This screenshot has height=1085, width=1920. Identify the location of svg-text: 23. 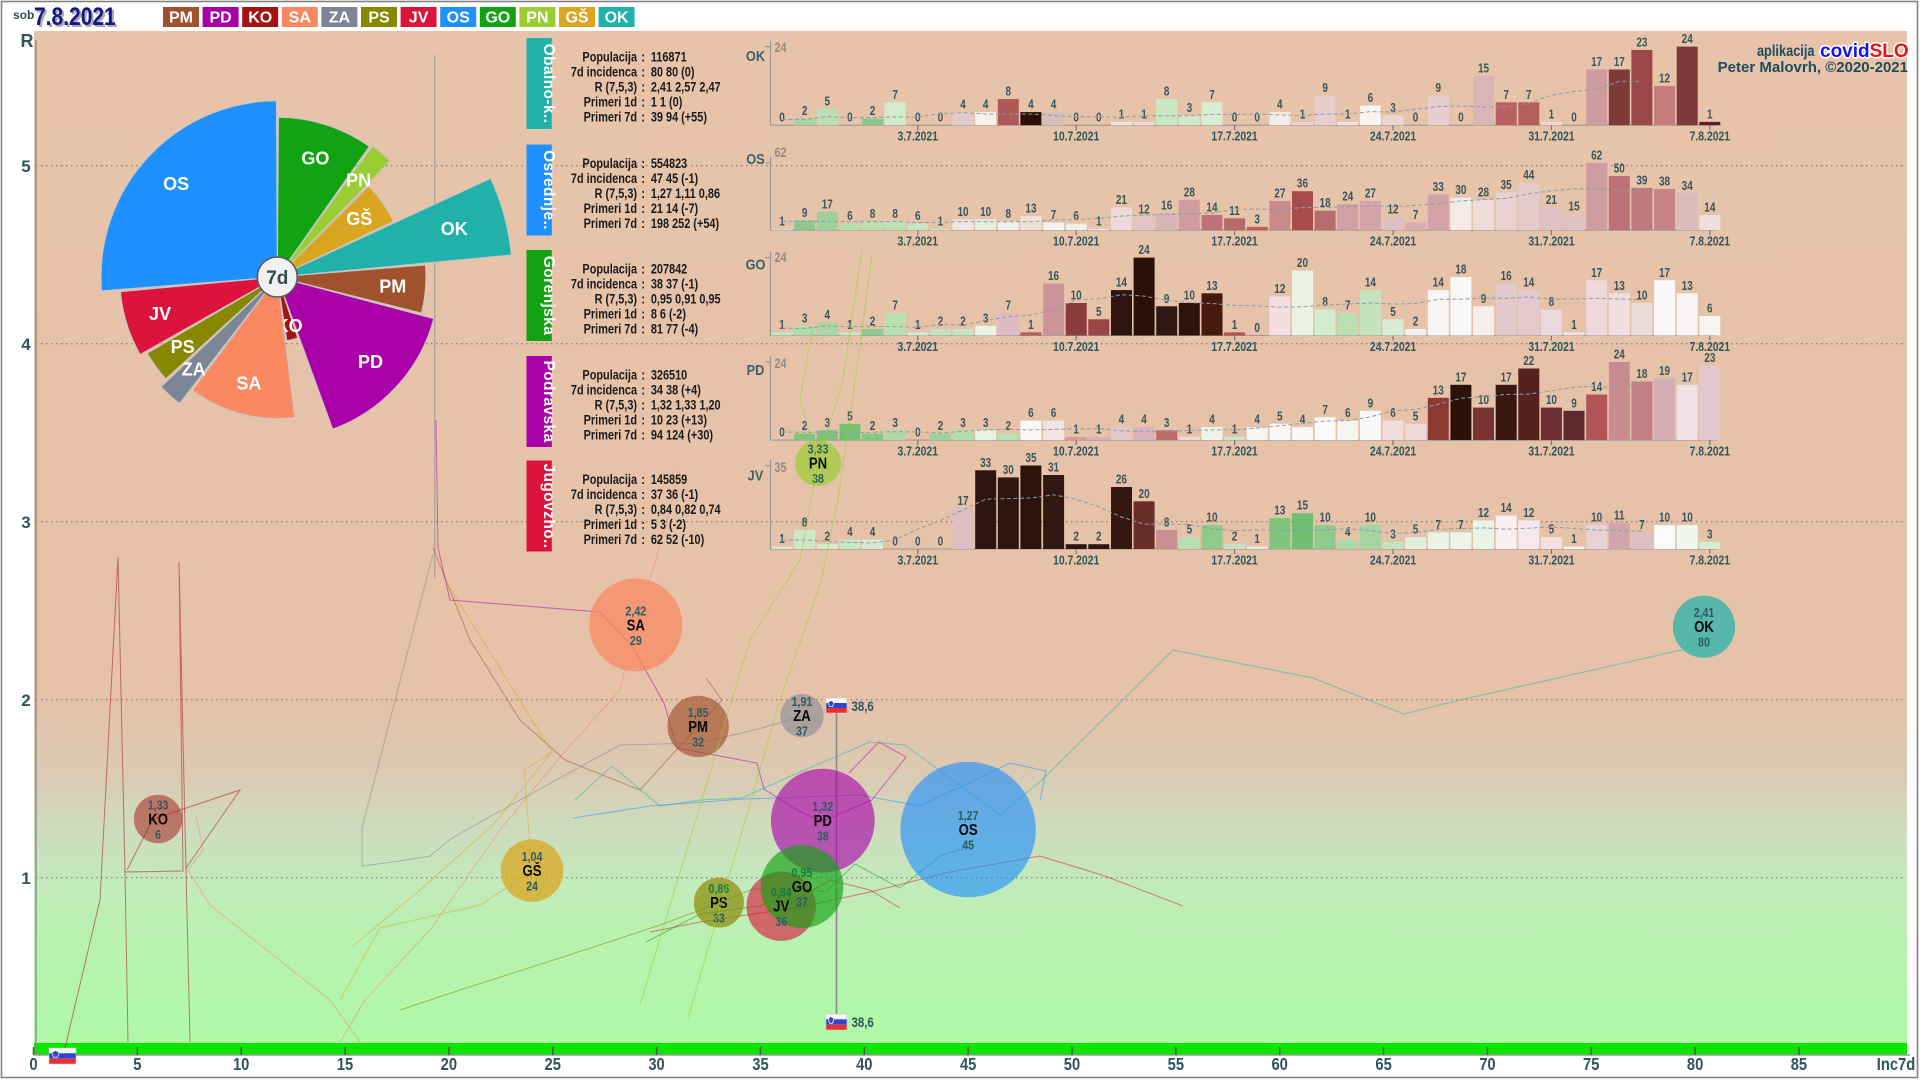
(1641, 42).